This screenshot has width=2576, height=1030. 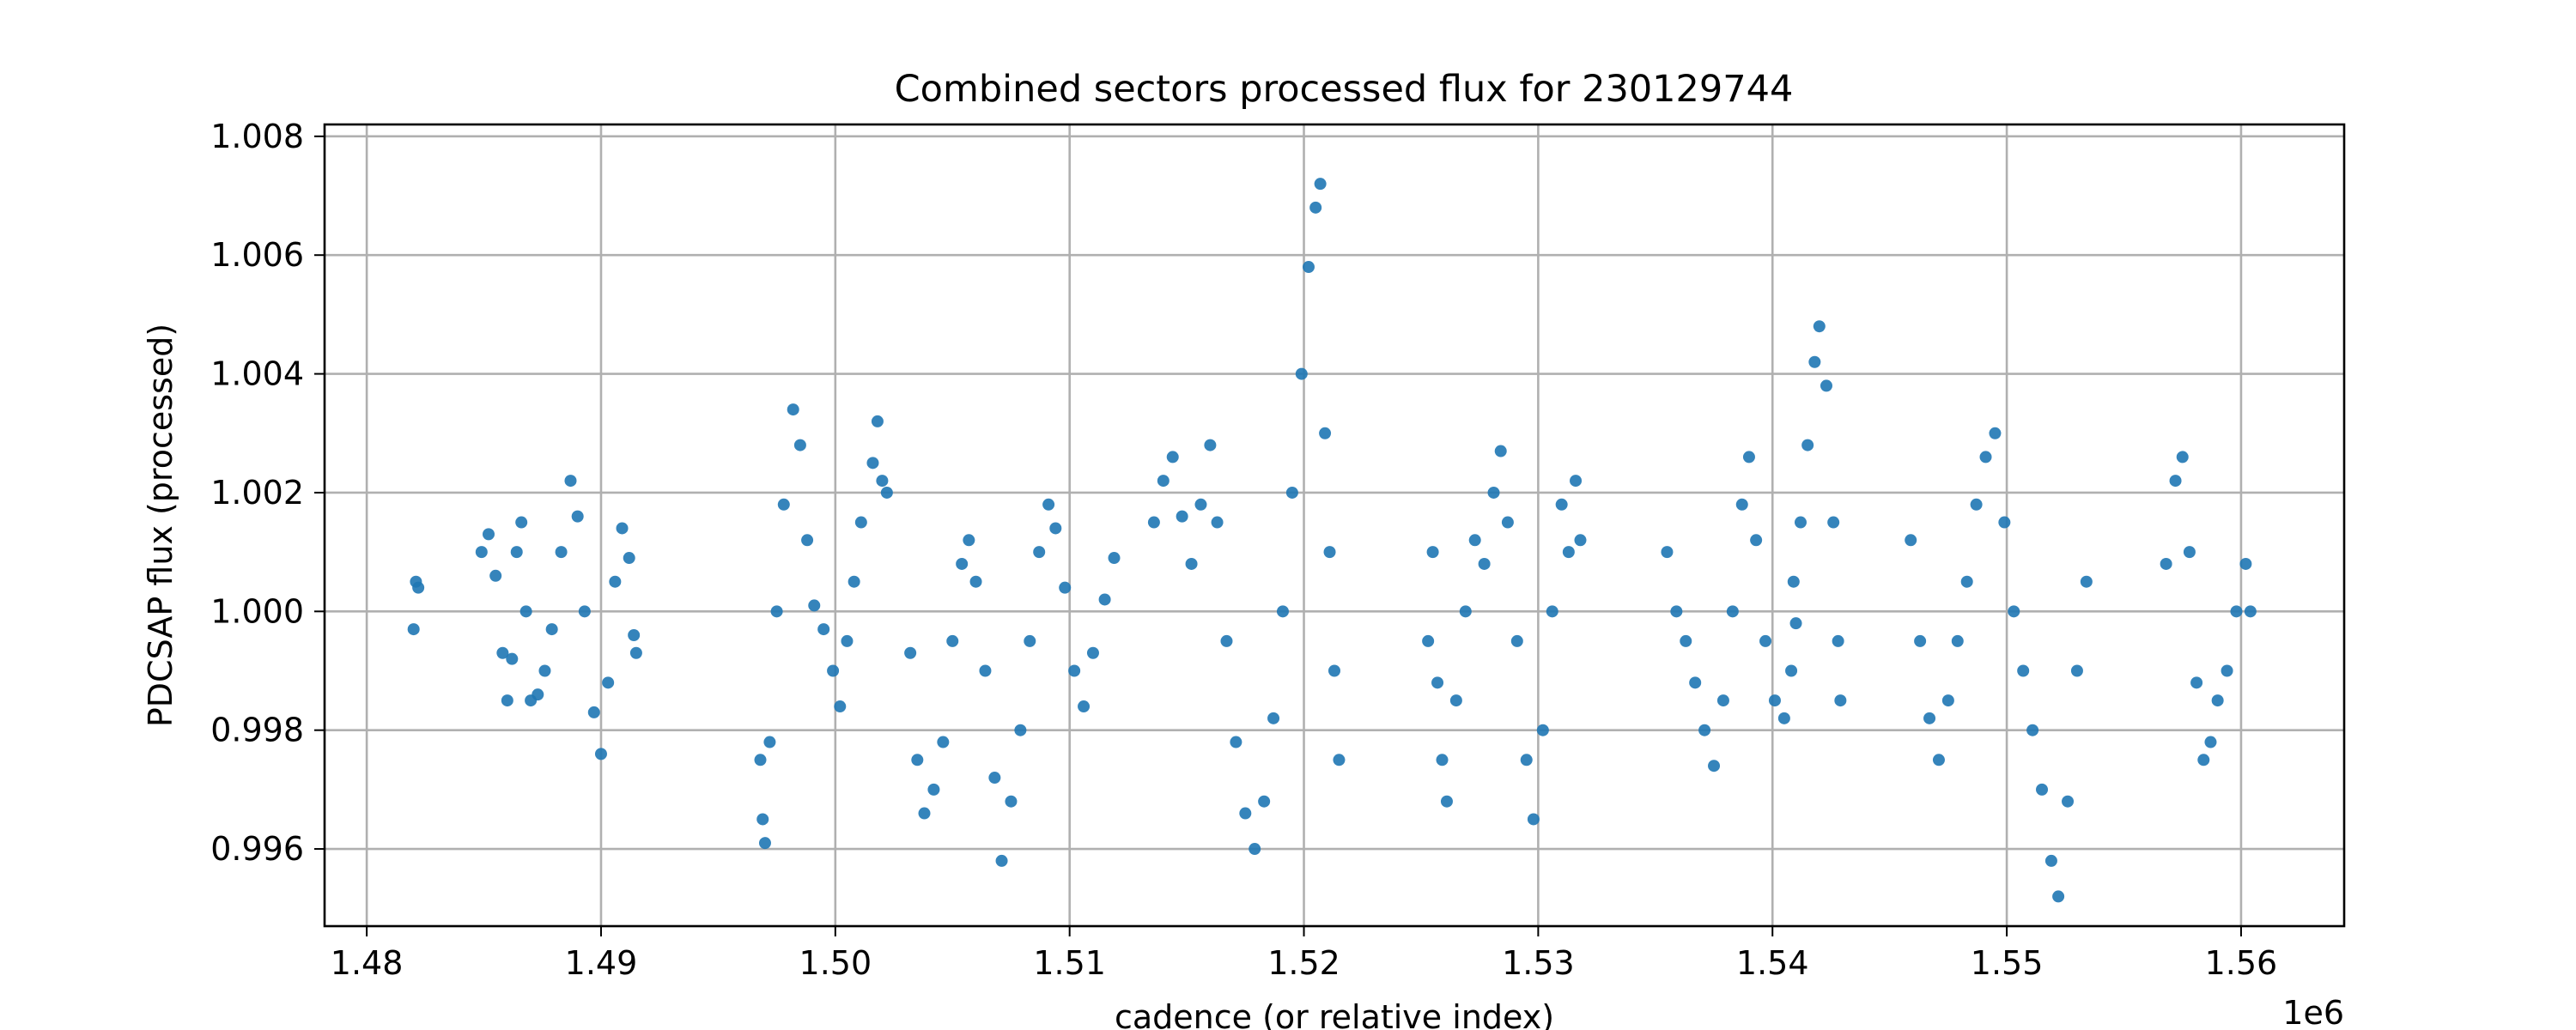 What do you see at coordinates (2241, 963) in the screenshot?
I see `x-tick-label: 1.56` at bounding box center [2241, 963].